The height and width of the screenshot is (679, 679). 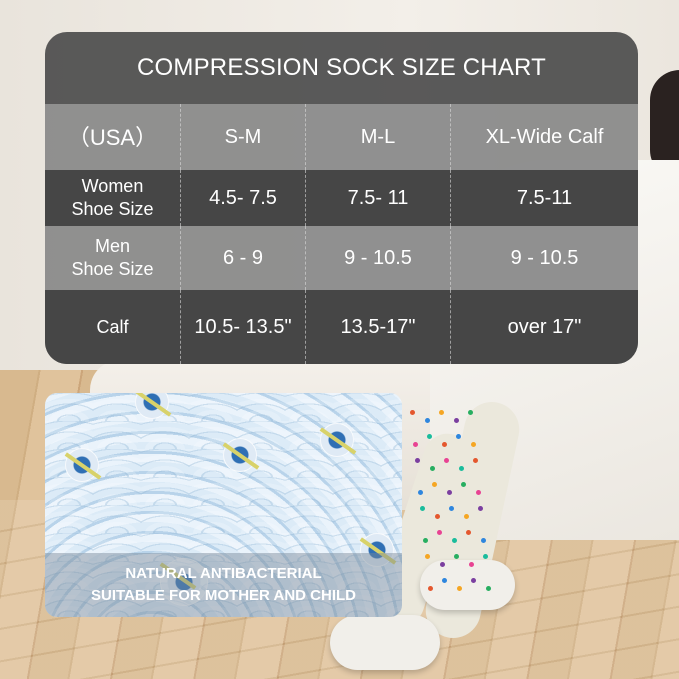 I want to click on caption-line-2: SUITABLE FOR MOTHER AND CHILD, so click(x=223, y=595).